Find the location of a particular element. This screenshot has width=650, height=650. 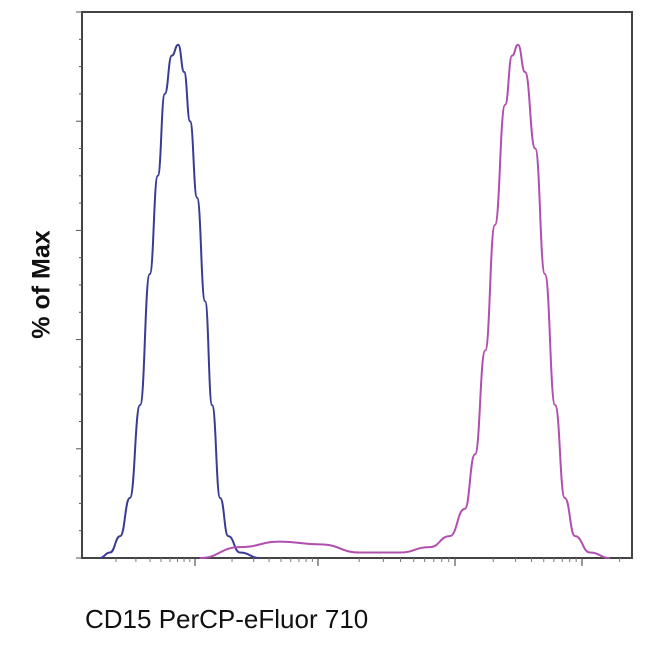

y-axis-ticks is located at coordinates (79, 285).